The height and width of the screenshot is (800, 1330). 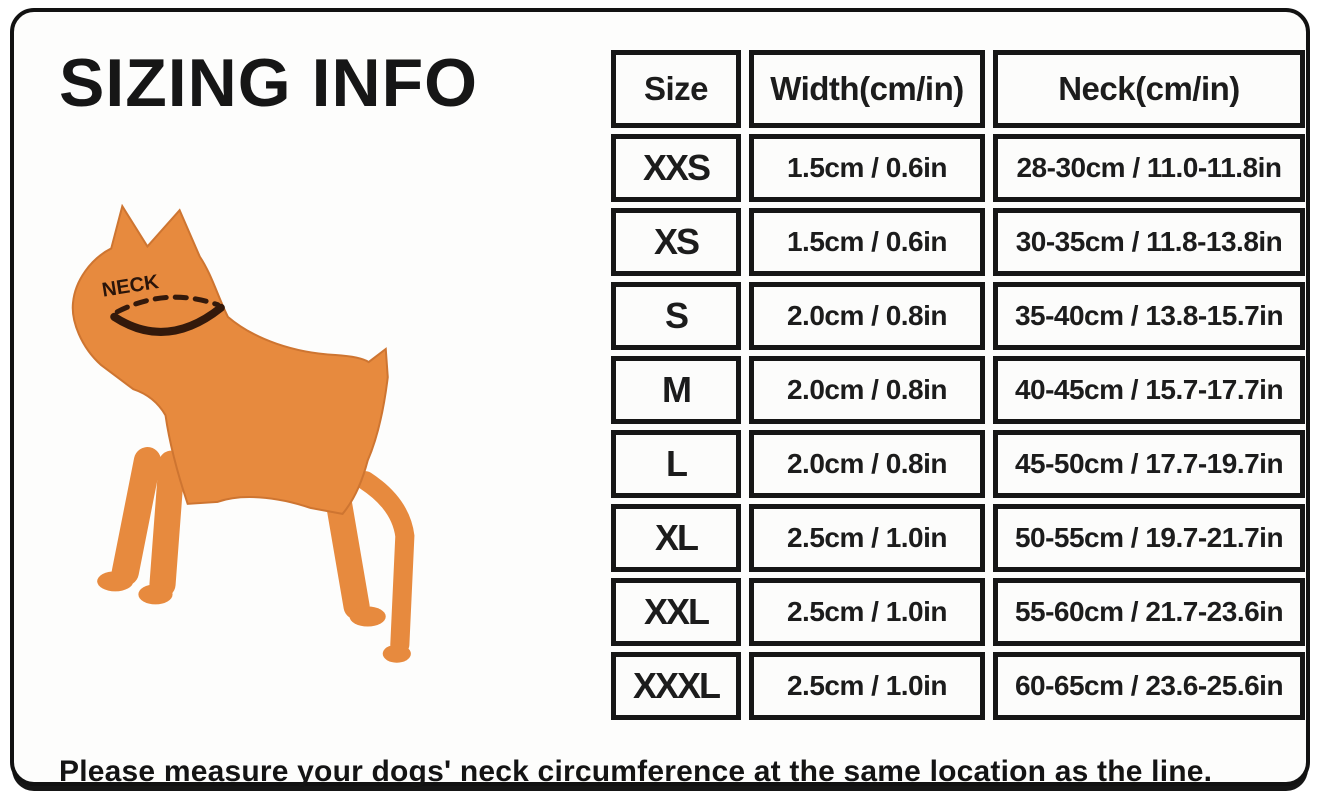 I want to click on column-header-size: Size, so click(x=676, y=89).